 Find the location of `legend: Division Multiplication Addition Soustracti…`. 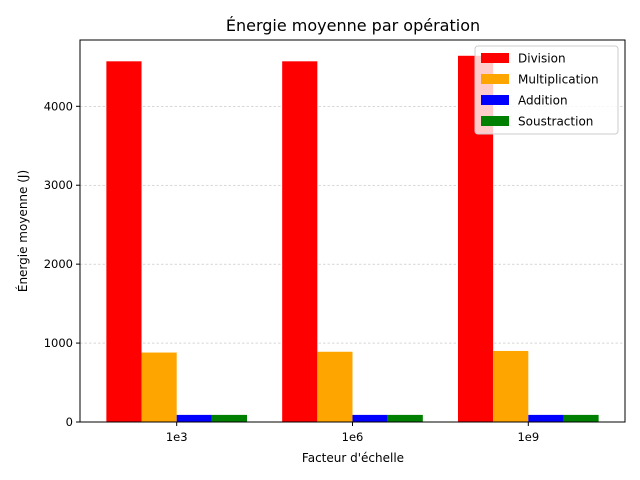

legend: Division Multiplication Addition Soustracti… is located at coordinates (546, 90).